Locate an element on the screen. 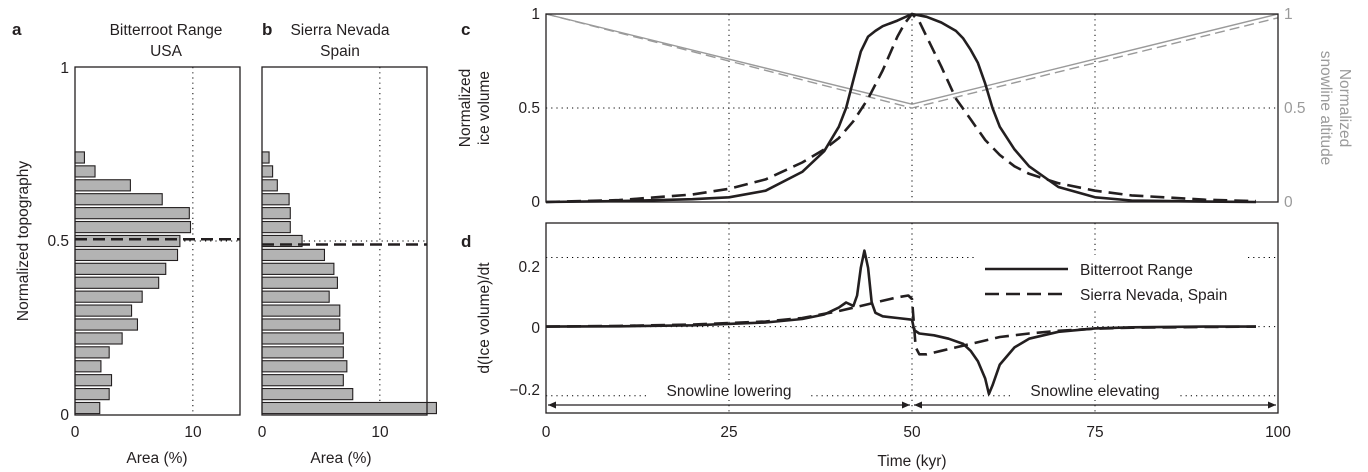  panel-letter-d: d is located at coordinates (466, 241).